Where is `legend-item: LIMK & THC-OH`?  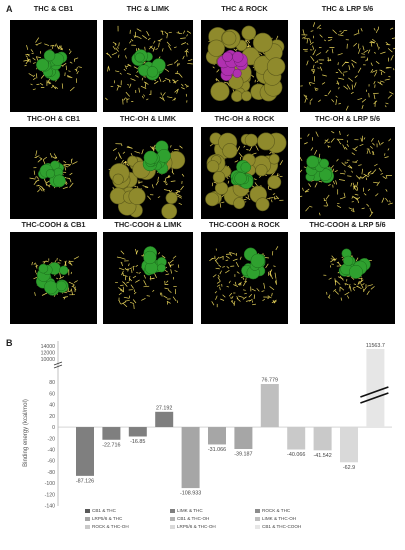 legend-item: LIMK & THC-OH is located at coordinates (275, 518).